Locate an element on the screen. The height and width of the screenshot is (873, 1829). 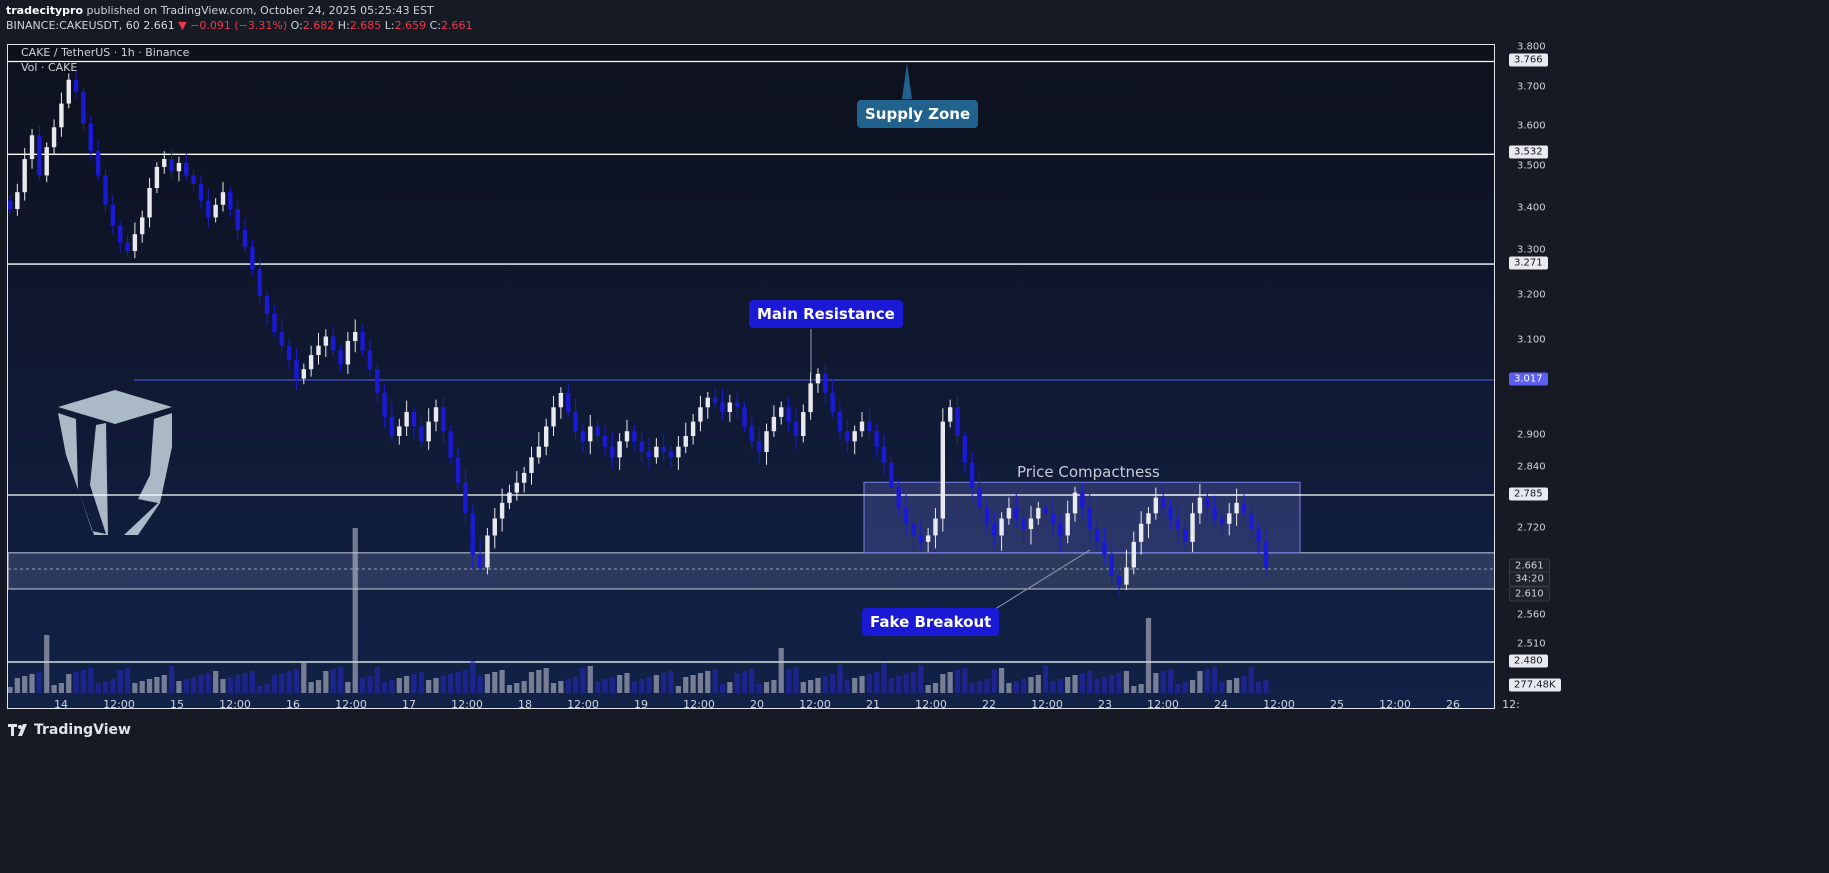
volume-legend: Vol · CAKE is located at coordinates (49, 67).